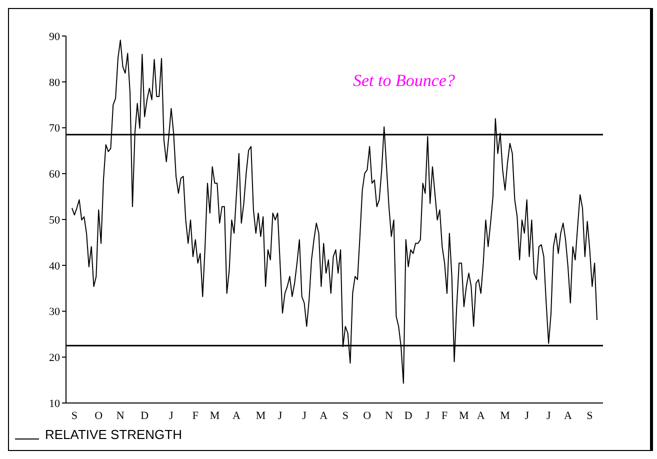  I want to click on y-tick-label: 30, so click(54, 312).